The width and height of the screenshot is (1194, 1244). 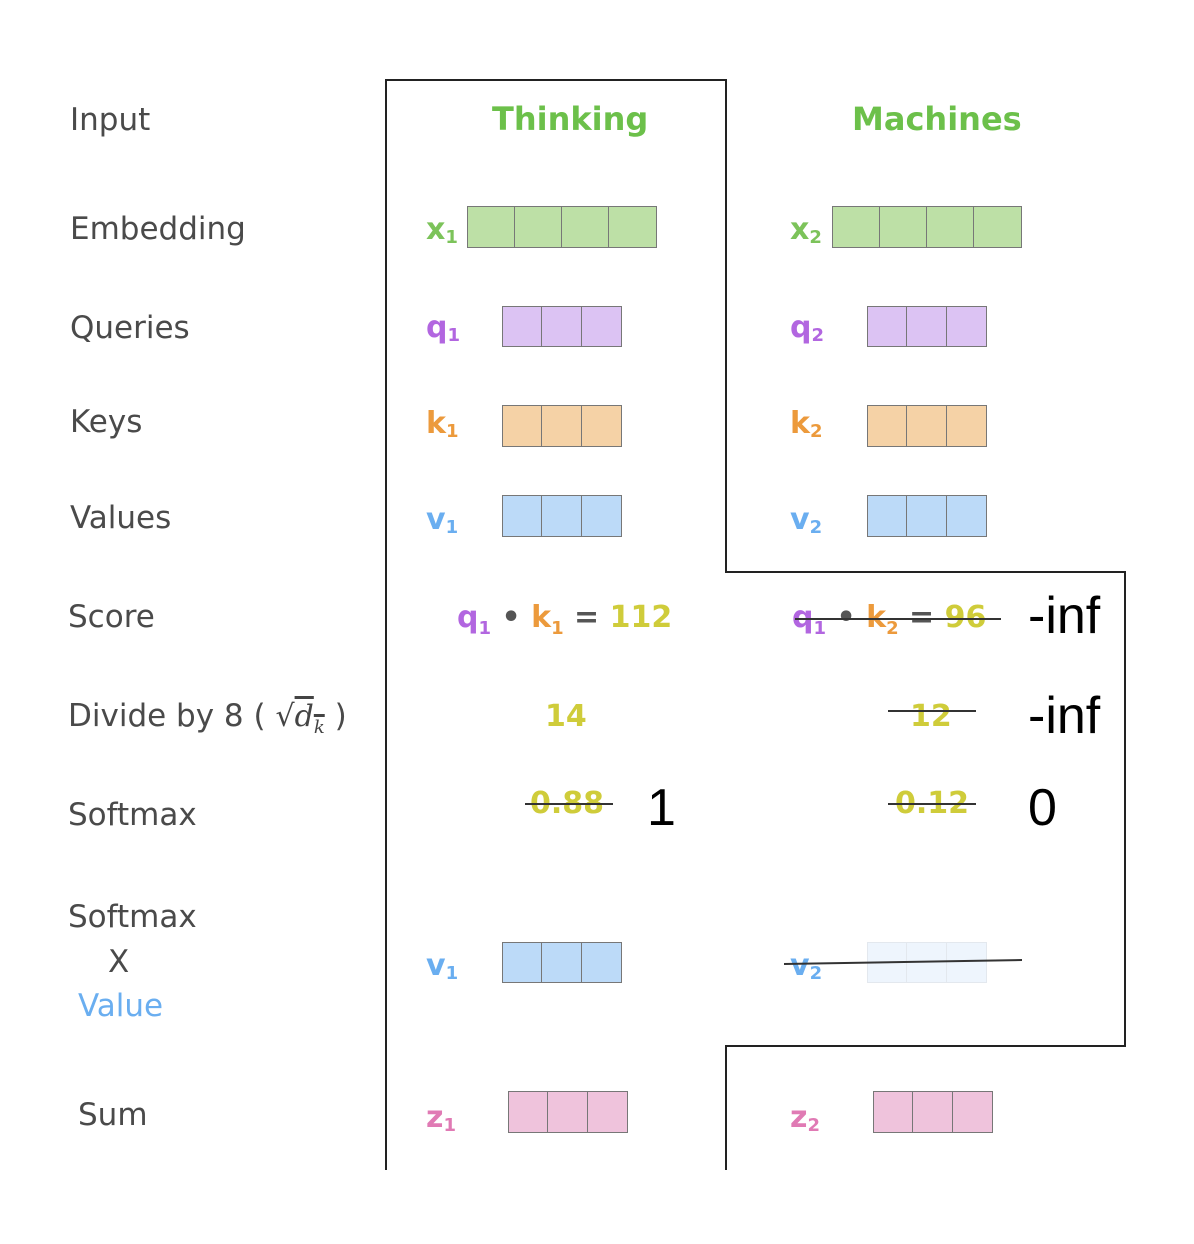 I want to click on symbol-z1: z1, so click(x=441, y=1118).